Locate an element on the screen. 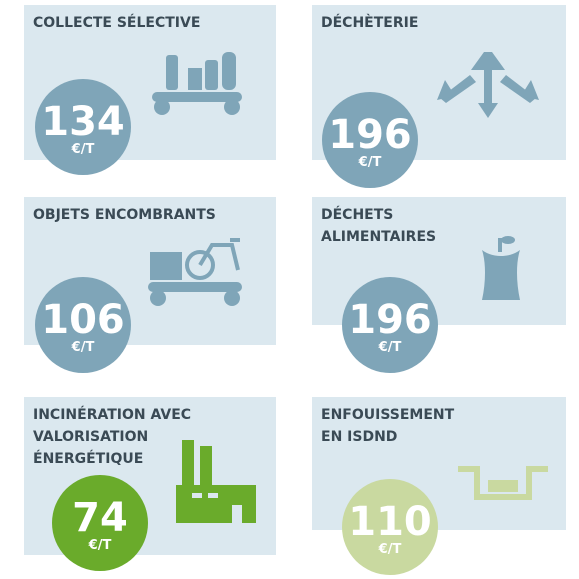  tile-title: ALIMENTAIRES is located at coordinates (378, 237).